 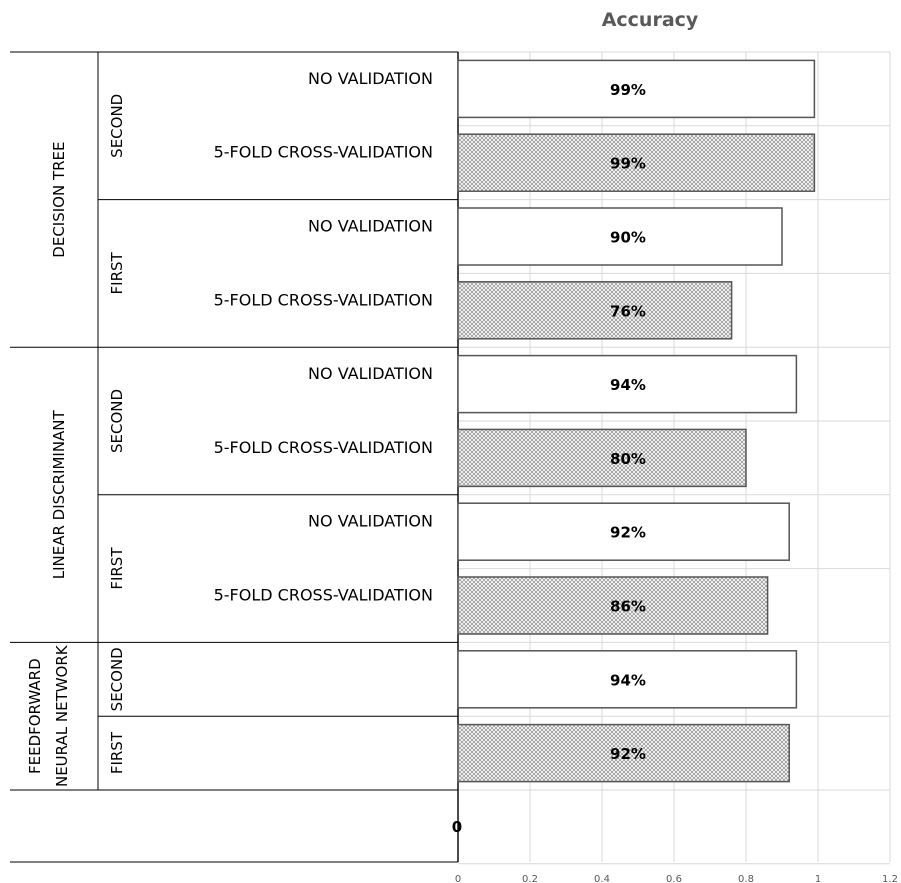 What do you see at coordinates (59, 199) in the screenshot?
I see `group-label: DECISION TREE` at bounding box center [59, 199].